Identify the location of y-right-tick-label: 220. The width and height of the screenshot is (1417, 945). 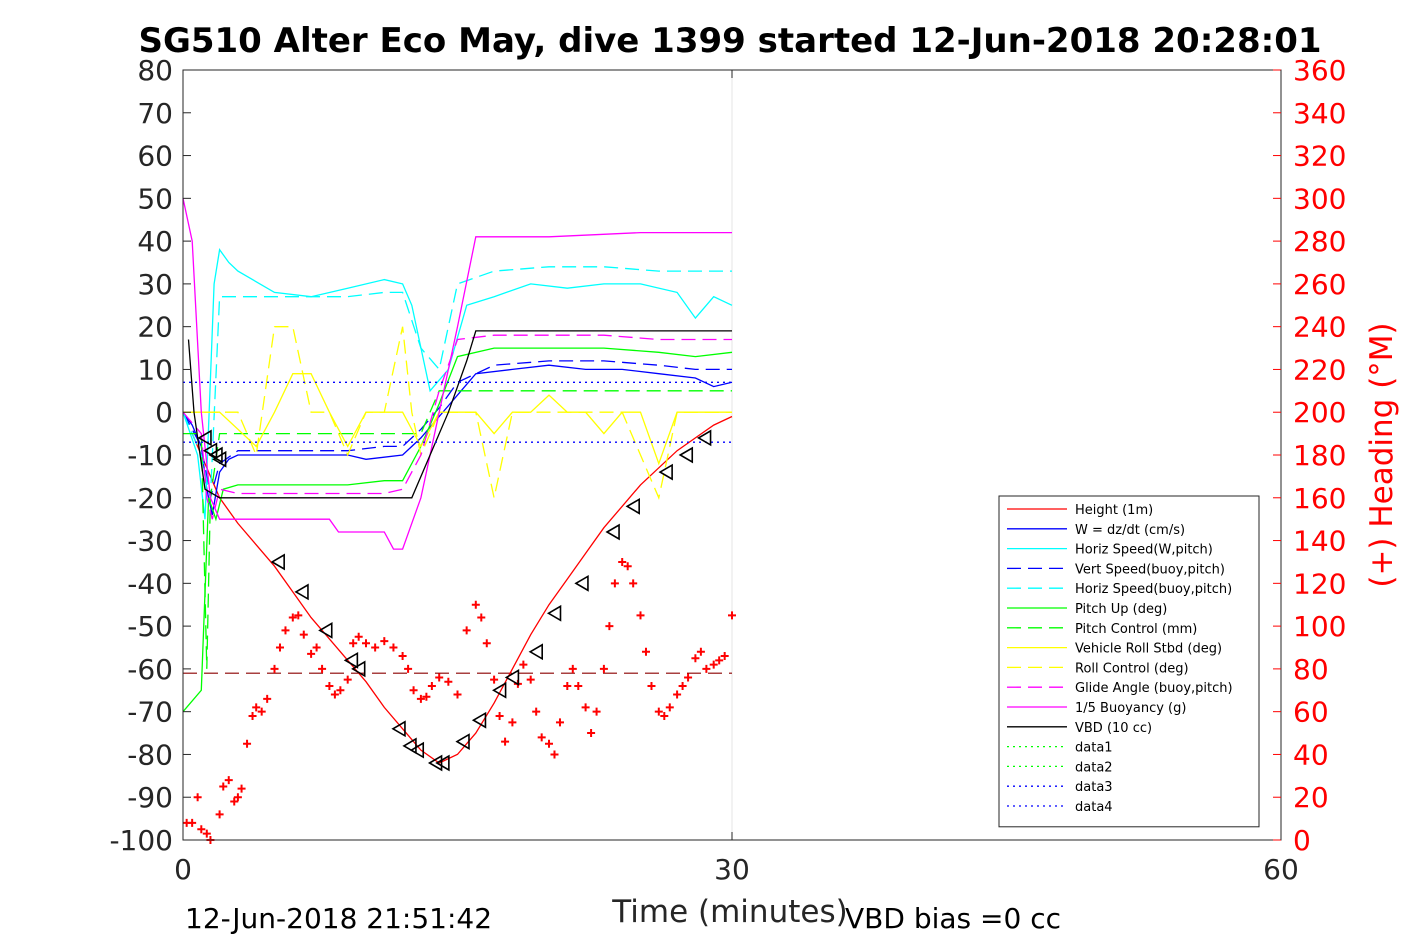
(1319, 369).